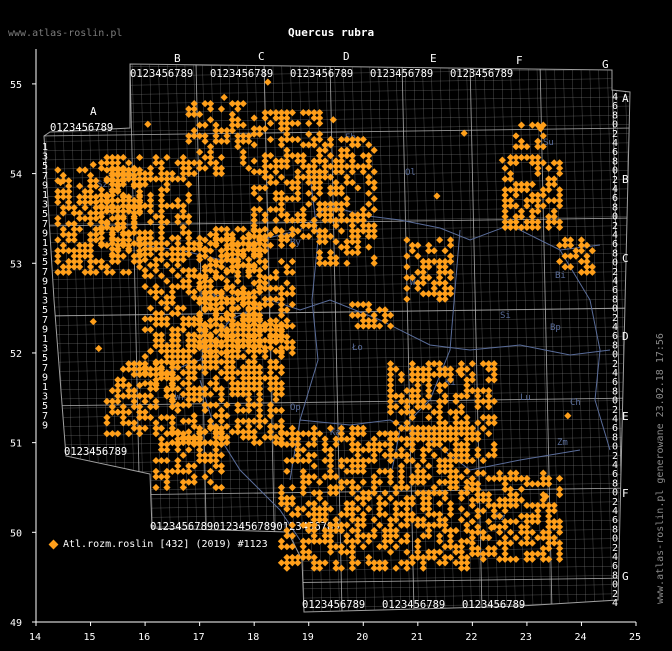  I want to click on region-label: By, so click(295, 243).